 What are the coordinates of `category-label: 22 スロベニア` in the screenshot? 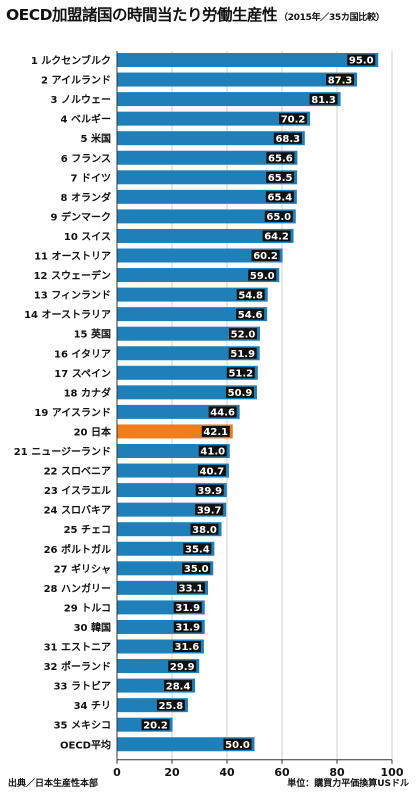 It's located at (77, 472).